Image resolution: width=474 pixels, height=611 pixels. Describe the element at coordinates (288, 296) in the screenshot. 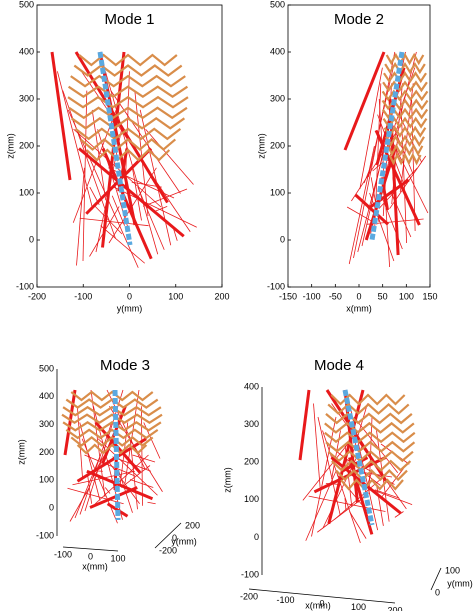

I see `x-tick-label: -150` at that location.